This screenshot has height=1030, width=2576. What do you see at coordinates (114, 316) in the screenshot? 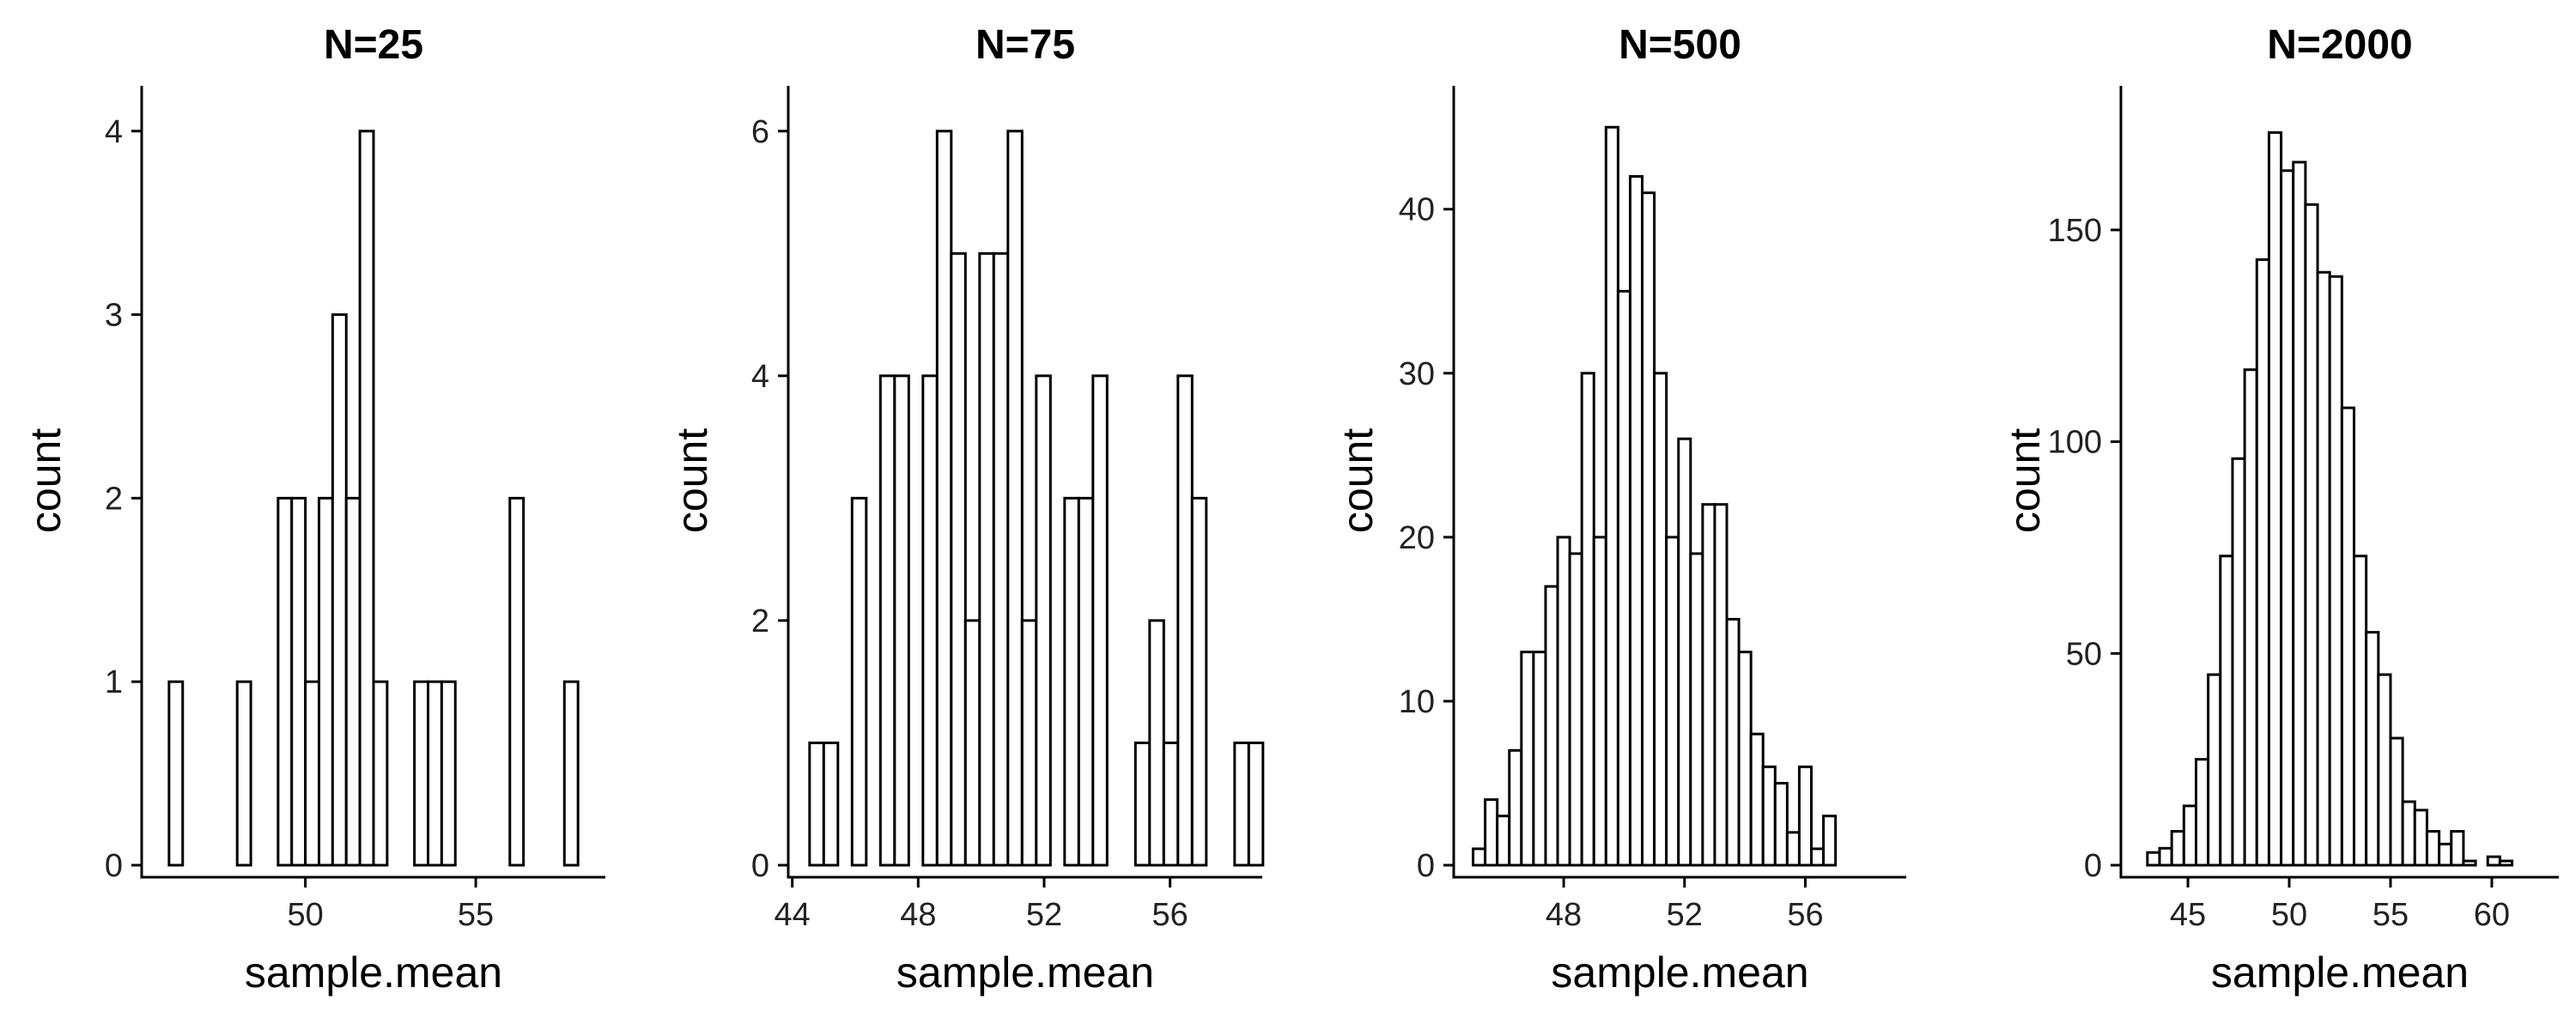
I see `y-tick-label: 3` at bounding box center [114, 316].